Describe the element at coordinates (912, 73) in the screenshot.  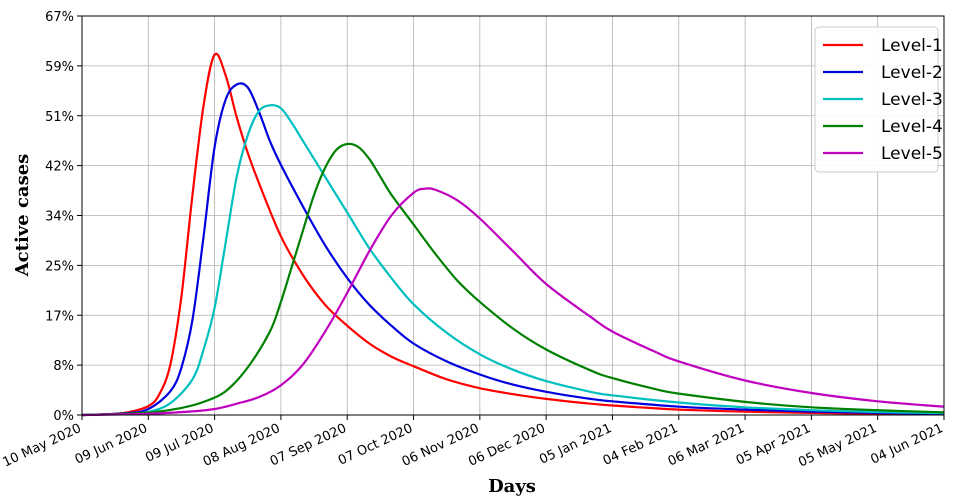
I see `legend-label-level-2: Level-2` at that location.